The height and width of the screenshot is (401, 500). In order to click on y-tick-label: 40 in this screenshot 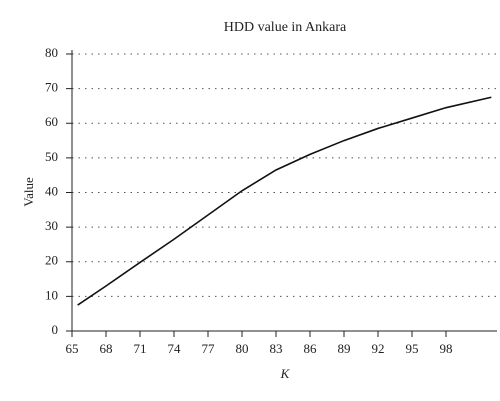, I will do `click(51, 190)`.